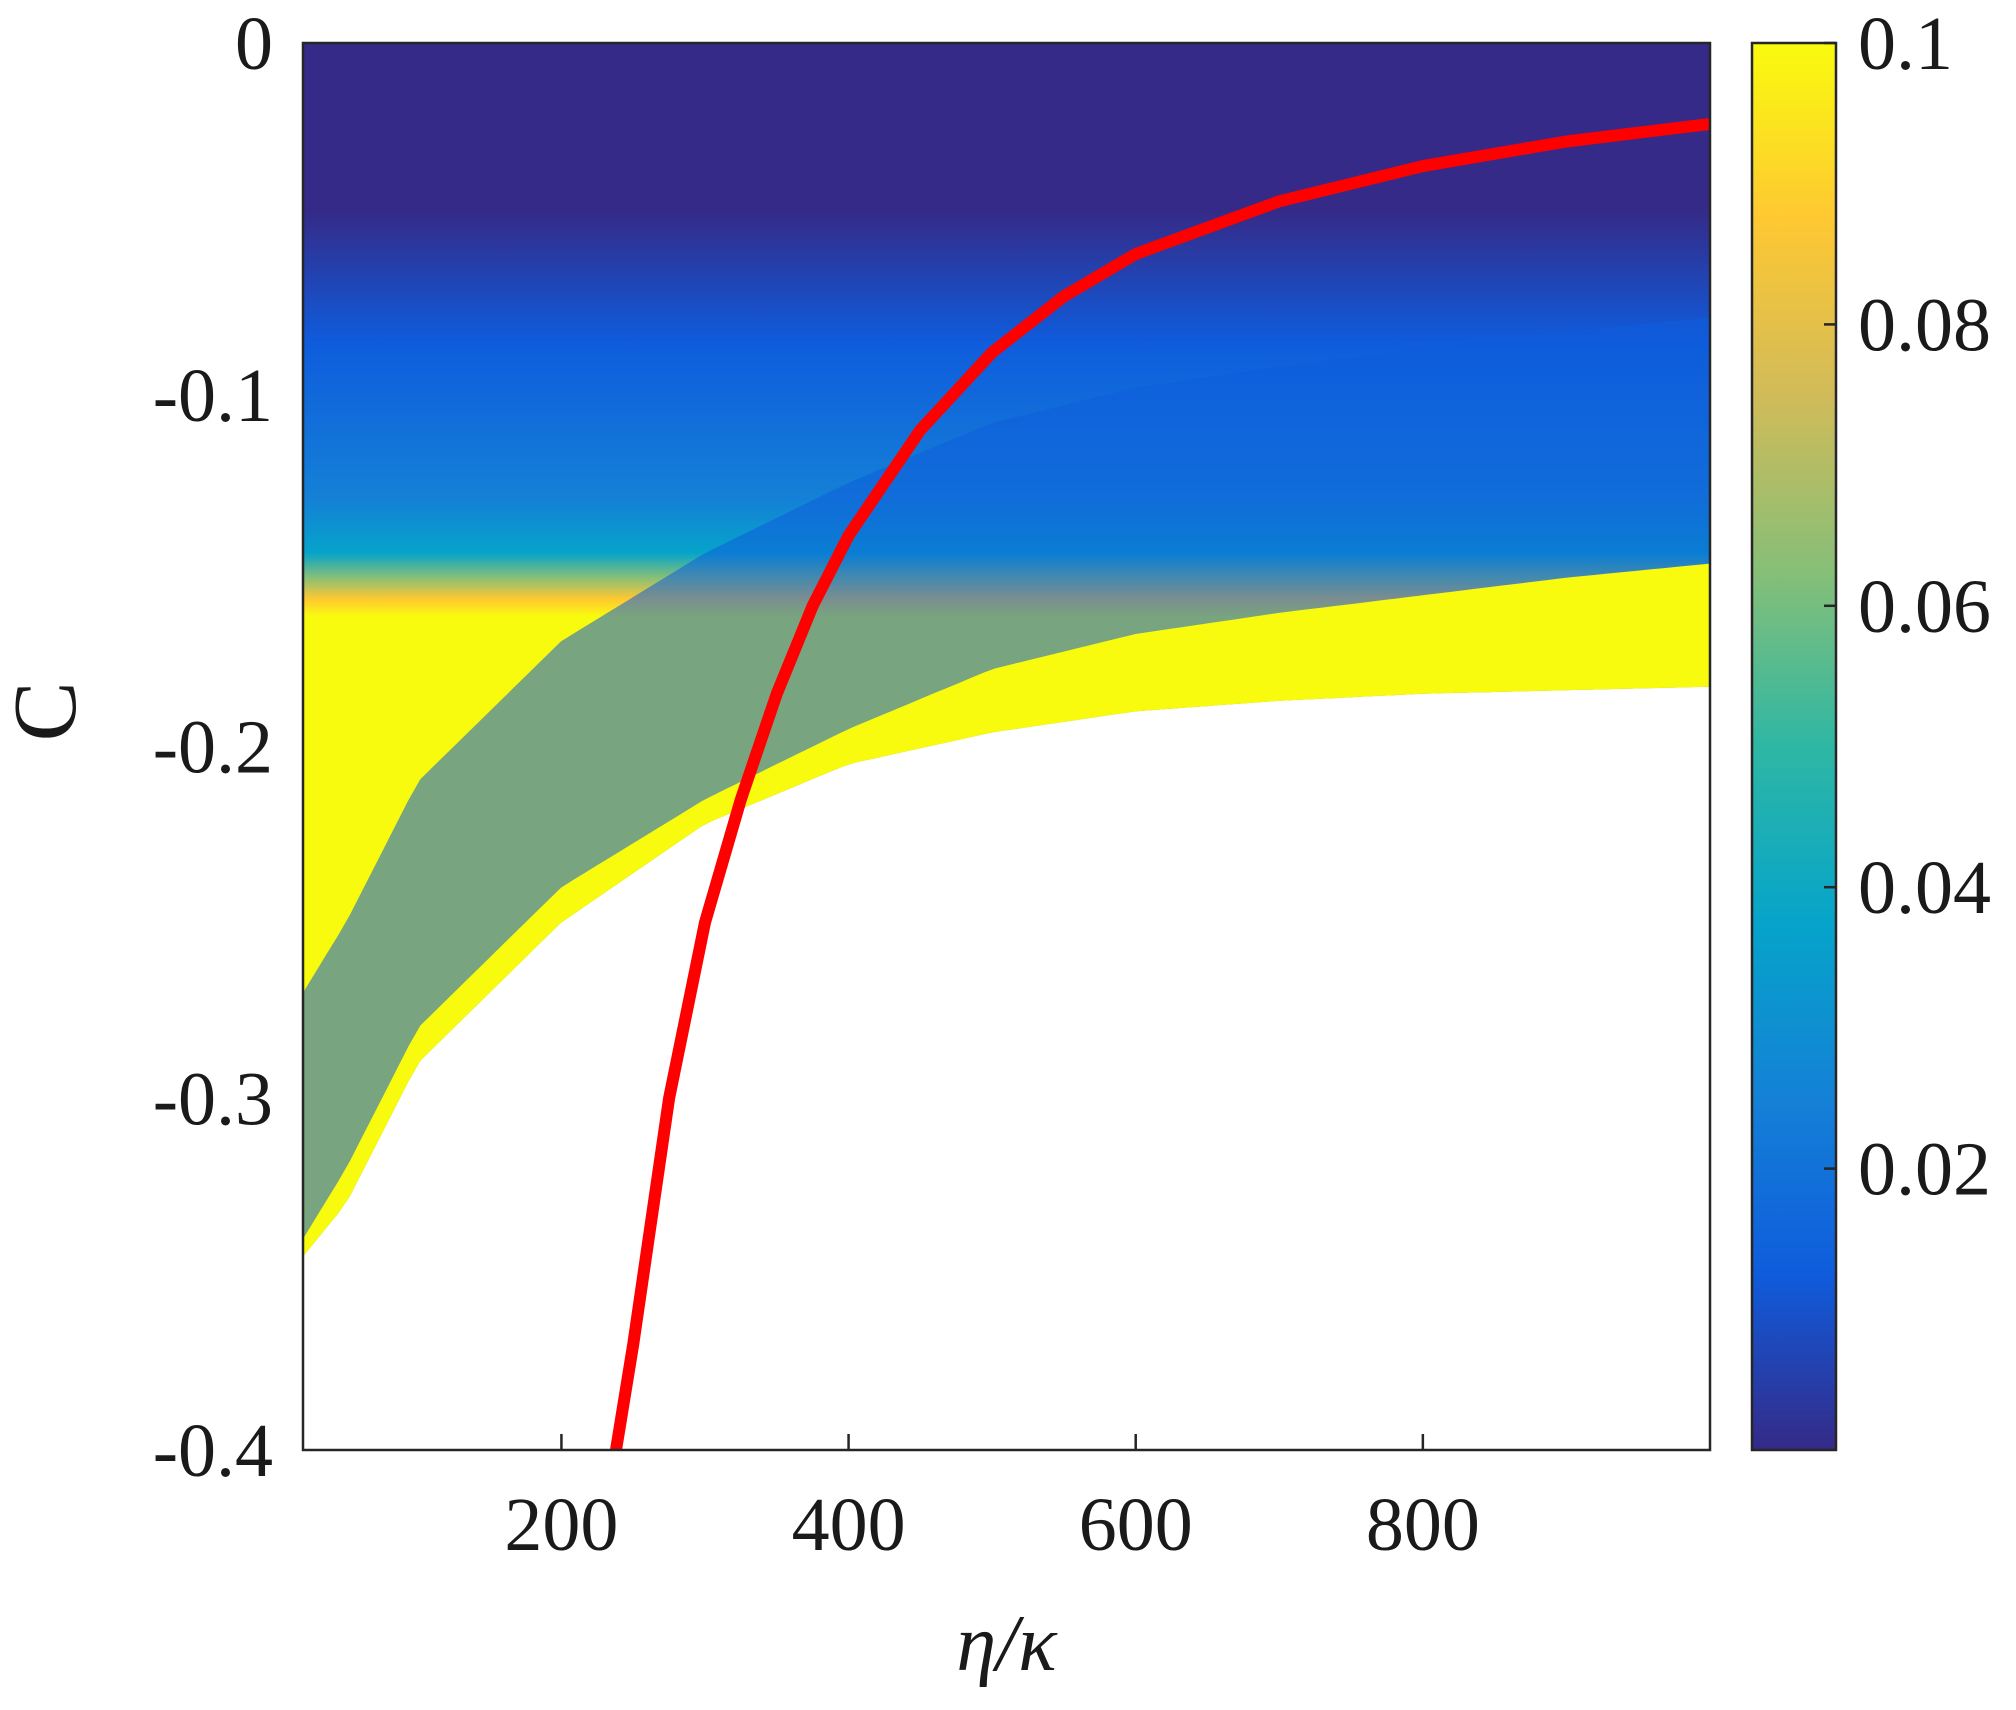  I want to click on x-tick-label: 800, so click(1423, 1525).